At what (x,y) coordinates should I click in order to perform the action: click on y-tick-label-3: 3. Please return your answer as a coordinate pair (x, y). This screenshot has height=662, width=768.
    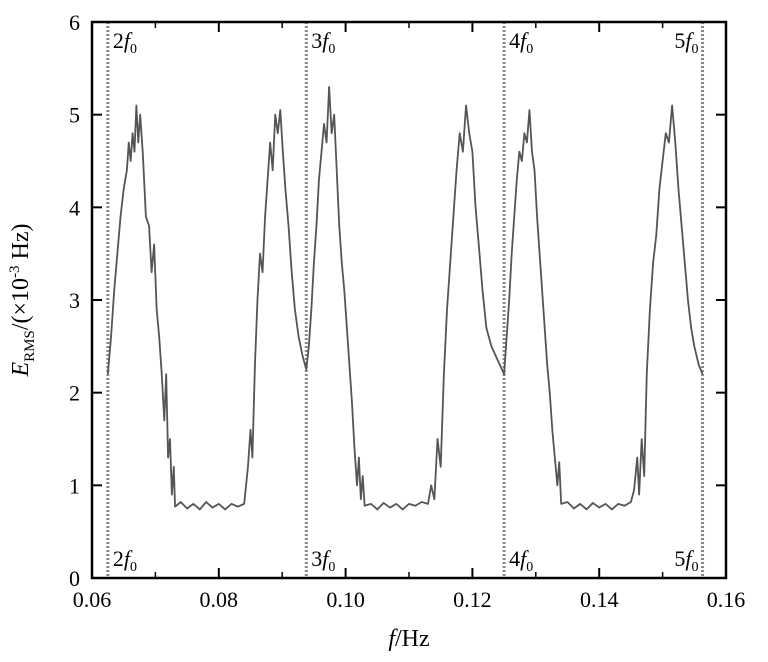
    Looking at the image, I should click on (74, 300).